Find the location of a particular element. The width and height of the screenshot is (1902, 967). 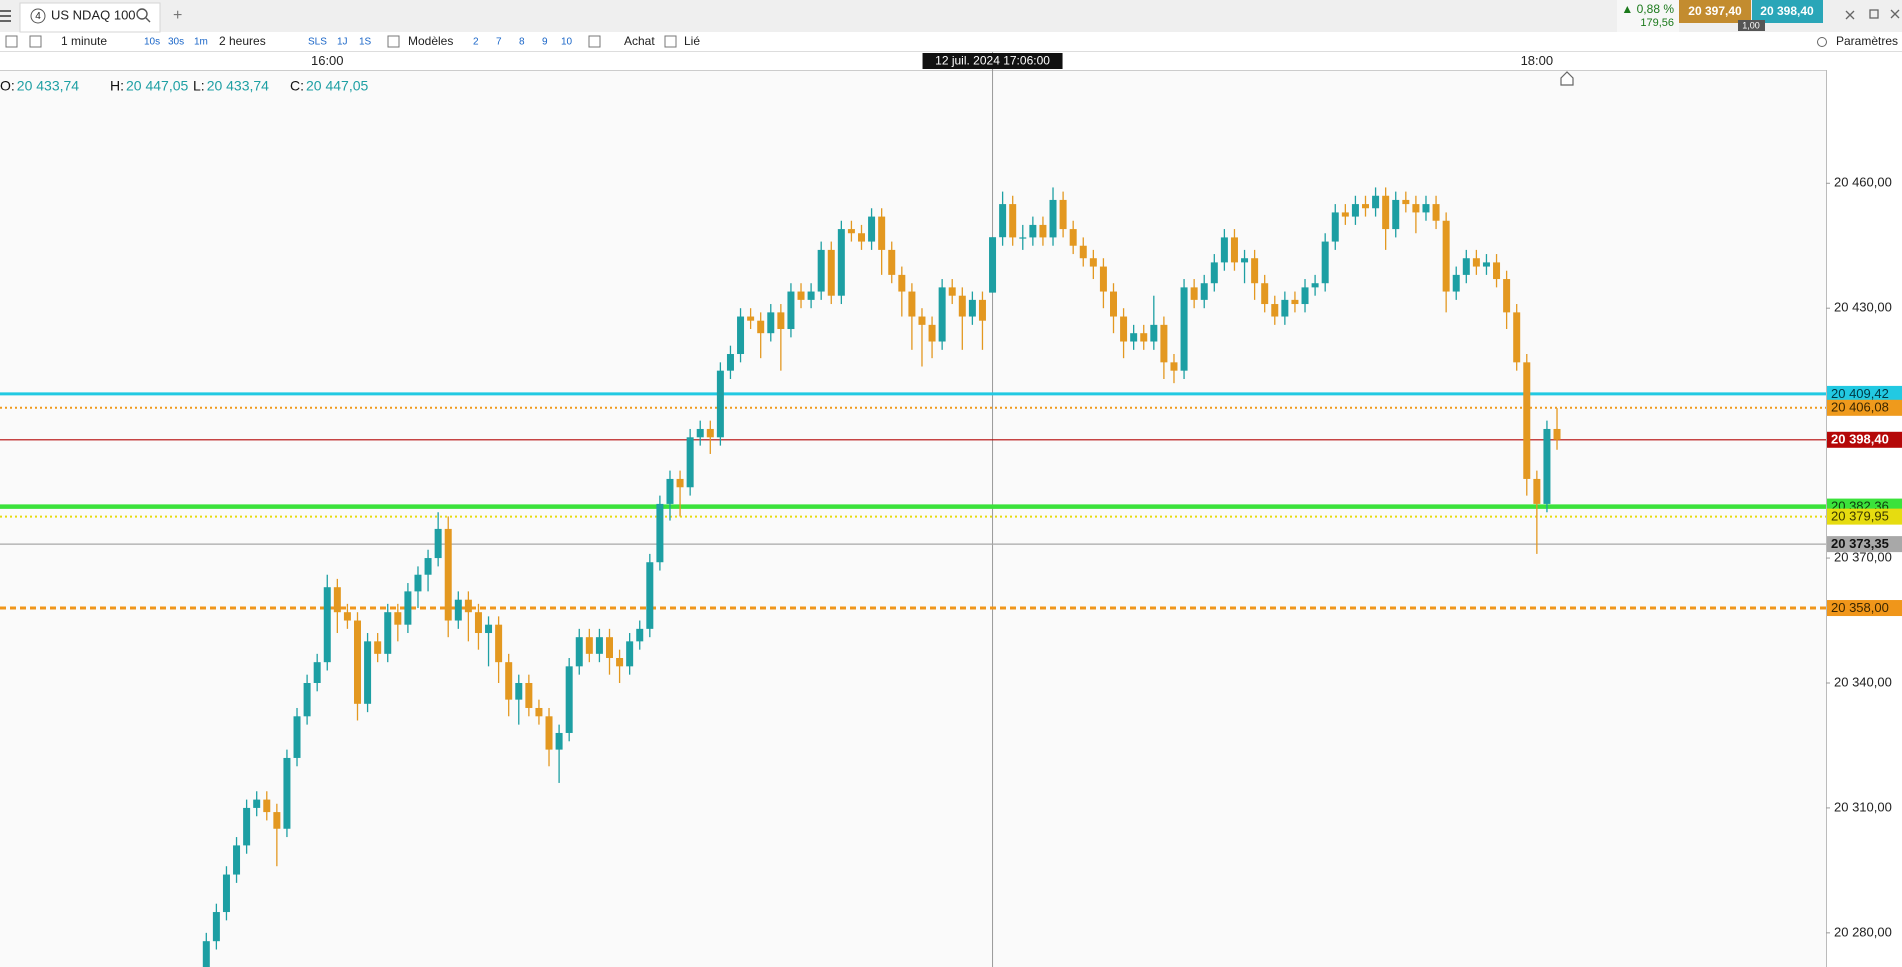

toolbar-button: 1S is located at coordinates (365, 42).